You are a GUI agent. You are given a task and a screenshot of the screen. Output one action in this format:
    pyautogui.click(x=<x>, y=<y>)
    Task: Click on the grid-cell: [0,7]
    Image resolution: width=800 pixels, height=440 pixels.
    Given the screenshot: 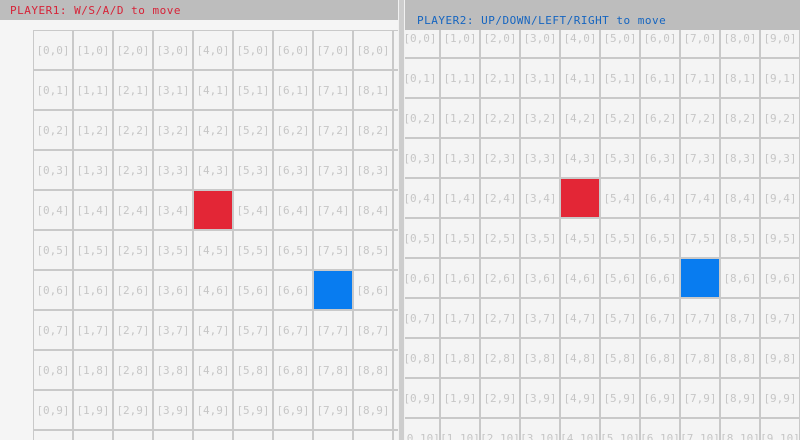 What is the action you would take?
    pyautogui.click(x=422, y=318)
    